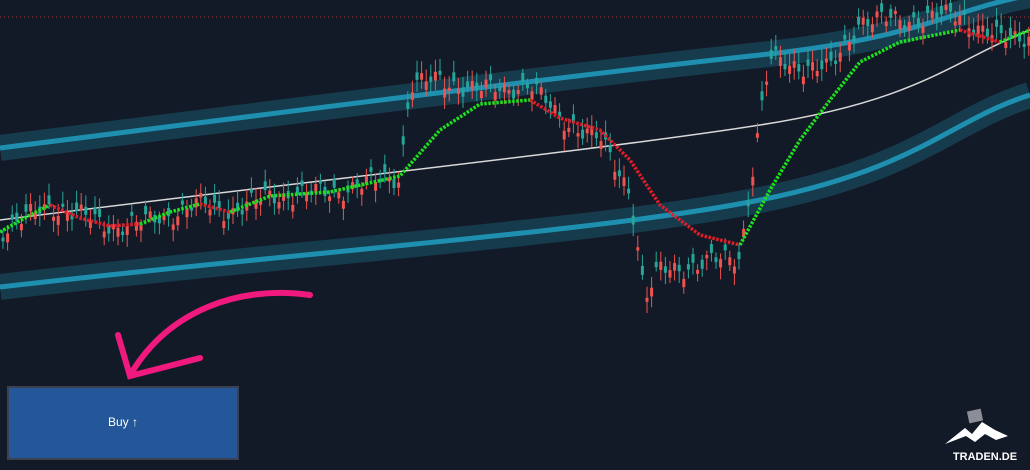 This screenshot has height=470, width=1030. Describe the element at coordinates (975, 416) in the screenshot. I see `logo-note` at that location.